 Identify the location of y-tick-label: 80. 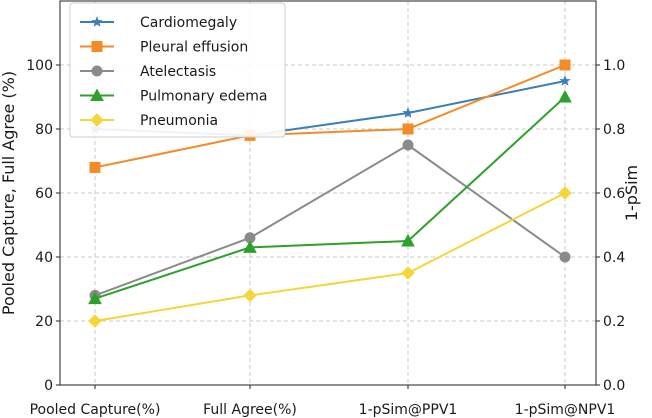
(44, 130).